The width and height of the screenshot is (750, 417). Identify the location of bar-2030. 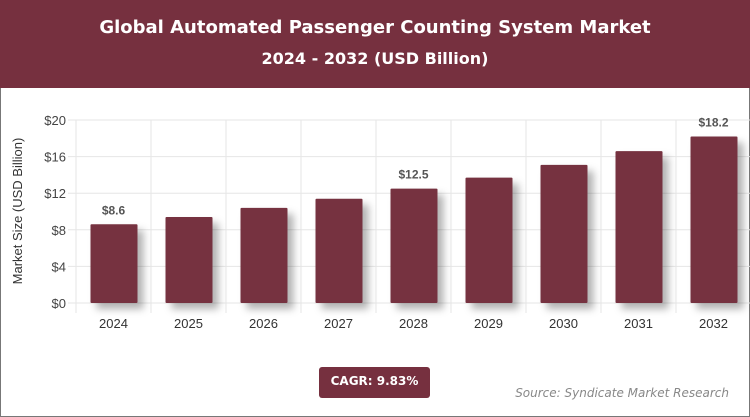
(564, 233).